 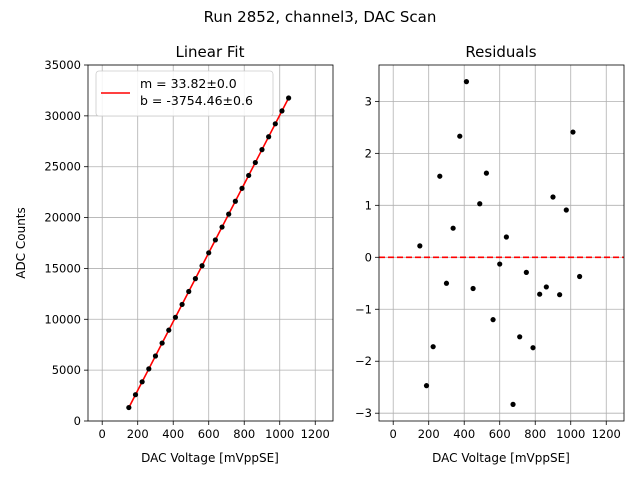 What do you see at coordinates (21, 243) in the screenshot?
I see `linear-fit-y-axis-label: ADC Counts` at bounding box center [21, 243].